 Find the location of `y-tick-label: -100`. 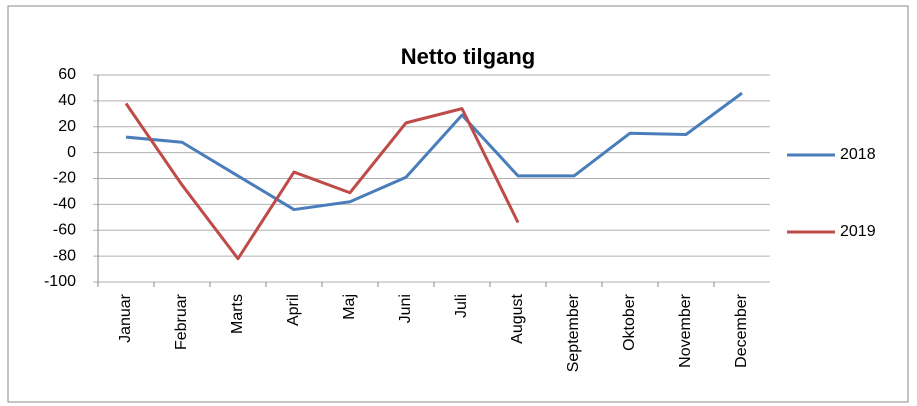

y-tick-label: -100 is located at coordinates (60, 281).